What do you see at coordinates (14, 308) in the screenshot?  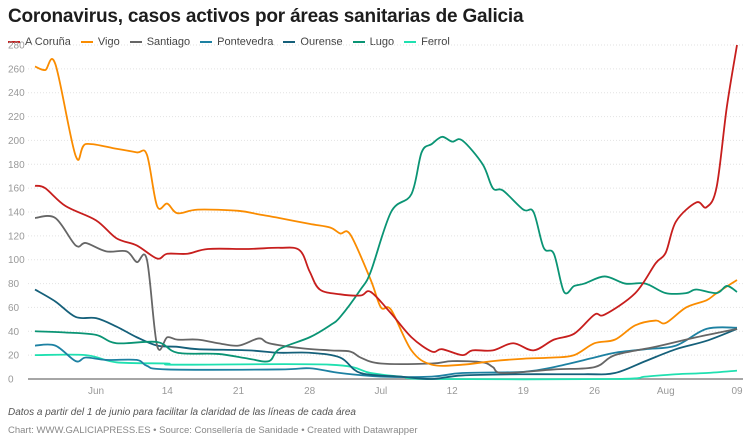 I see `y-tick-label: 60` at bounding box center [14, 308].